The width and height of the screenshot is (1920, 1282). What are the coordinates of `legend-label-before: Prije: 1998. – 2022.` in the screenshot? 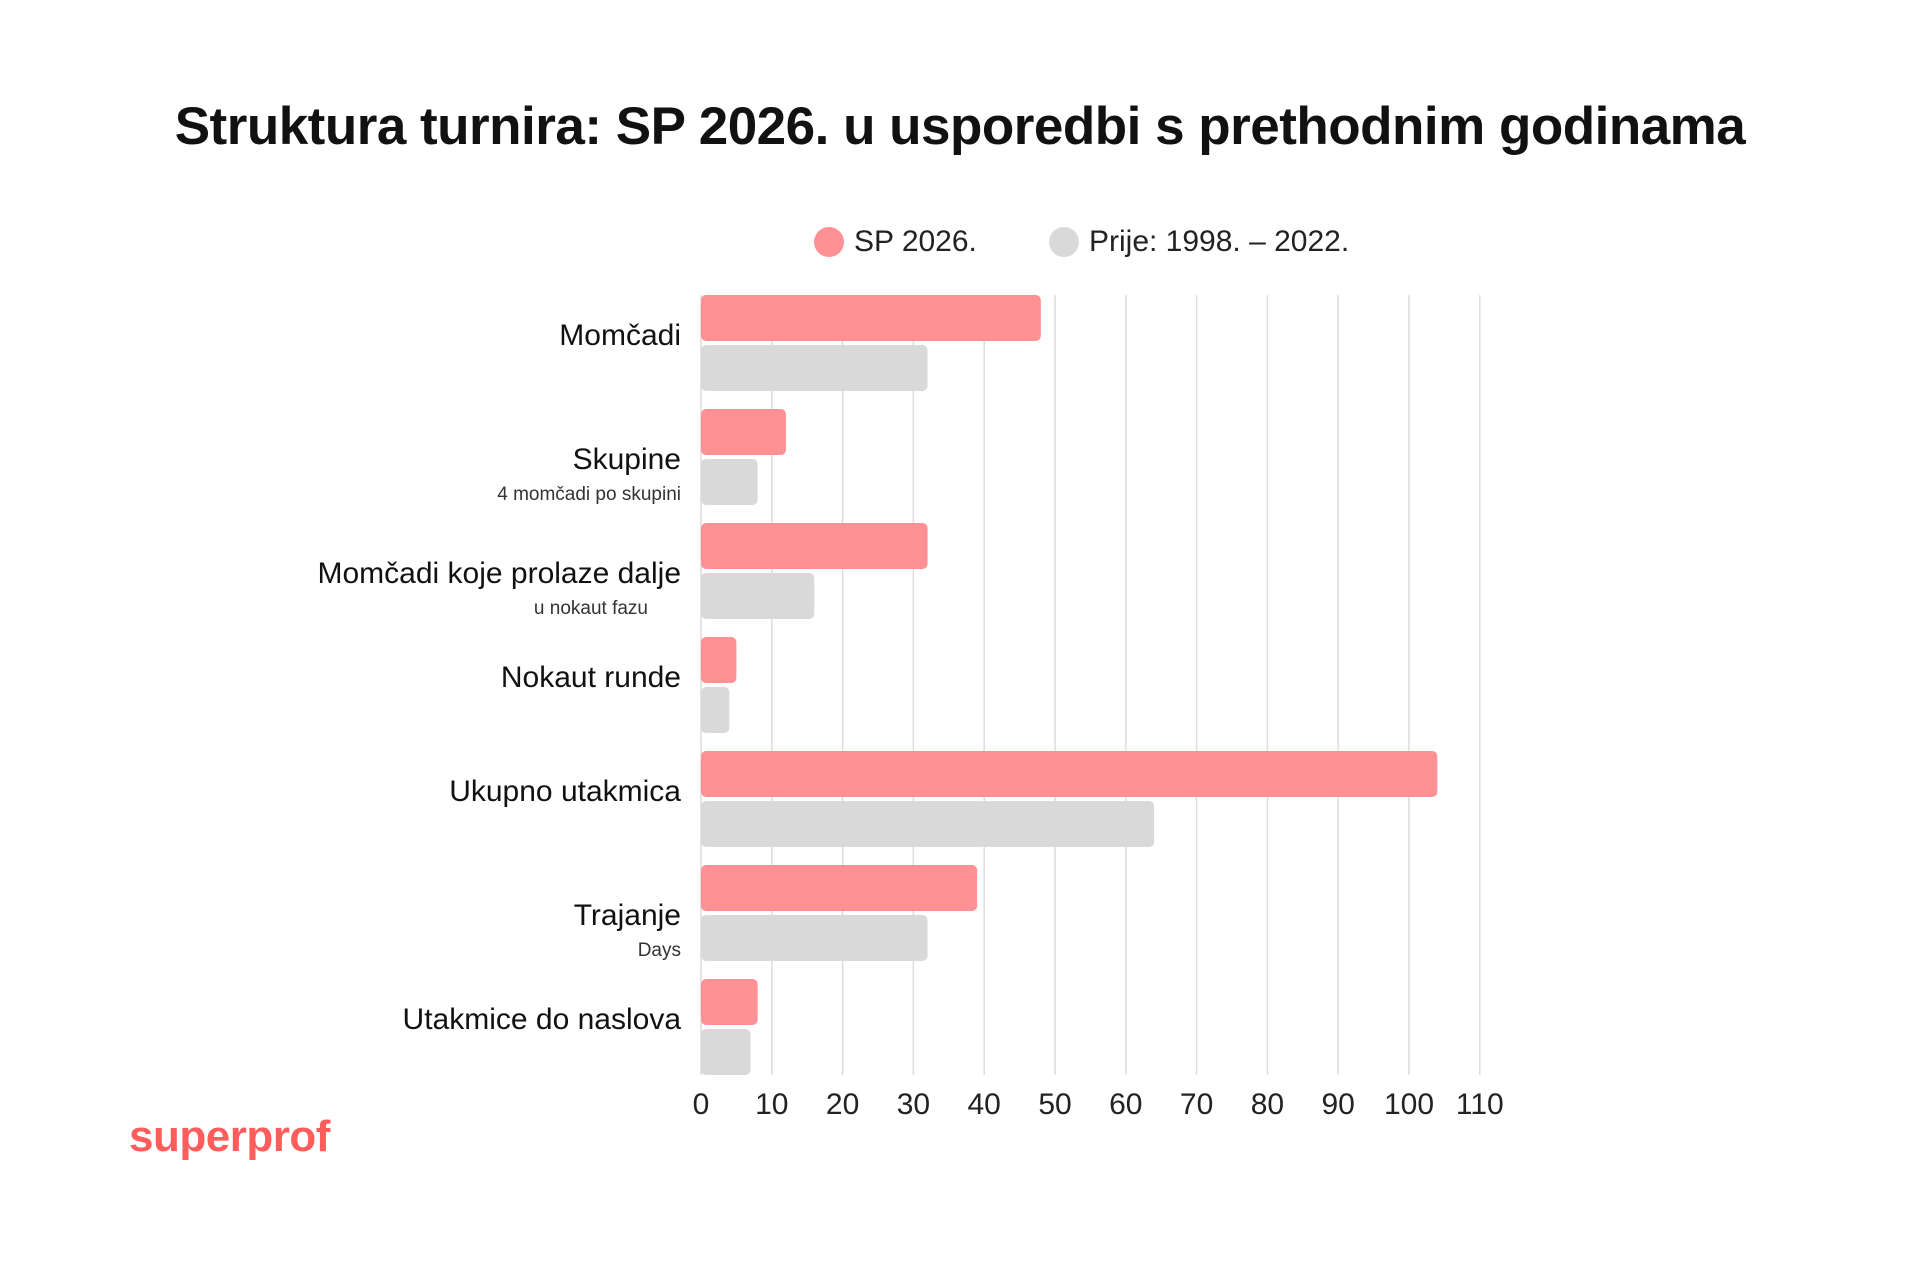 It's located at (1219, 241).